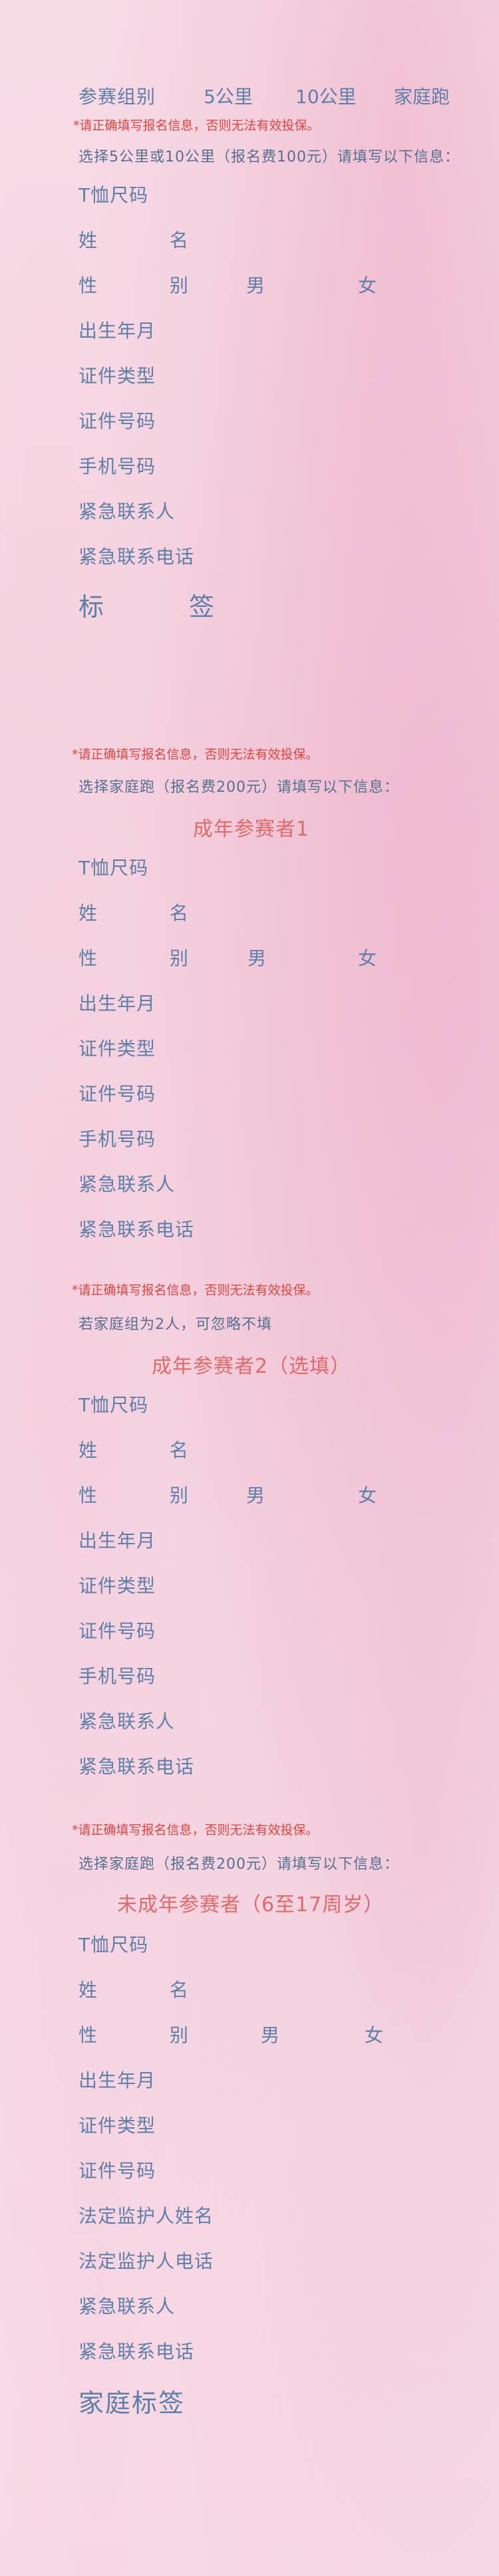  What do you see at coordinates (146, 2261) in the screenshot?
I see `guardian-phone-label: 法定监护人电话` at bounding box center [146, 2261].